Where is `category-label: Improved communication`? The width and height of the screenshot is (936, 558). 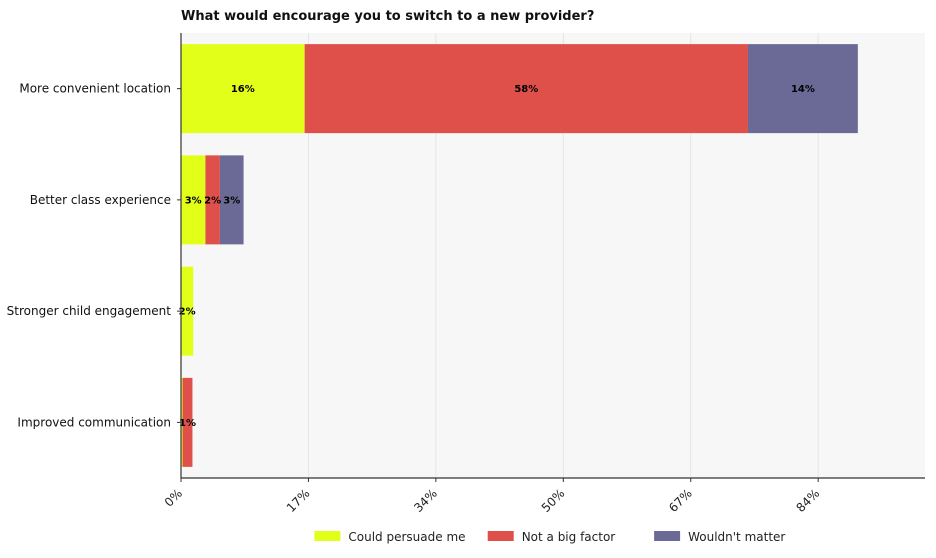
category-label: Improved communication is located at coordinates (94, 422).